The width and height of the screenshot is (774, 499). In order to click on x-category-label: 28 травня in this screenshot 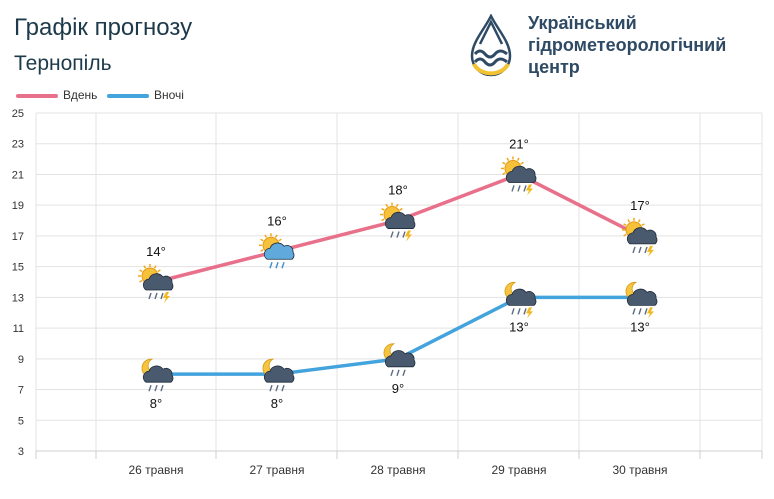, I will do `click(397, 470)`.